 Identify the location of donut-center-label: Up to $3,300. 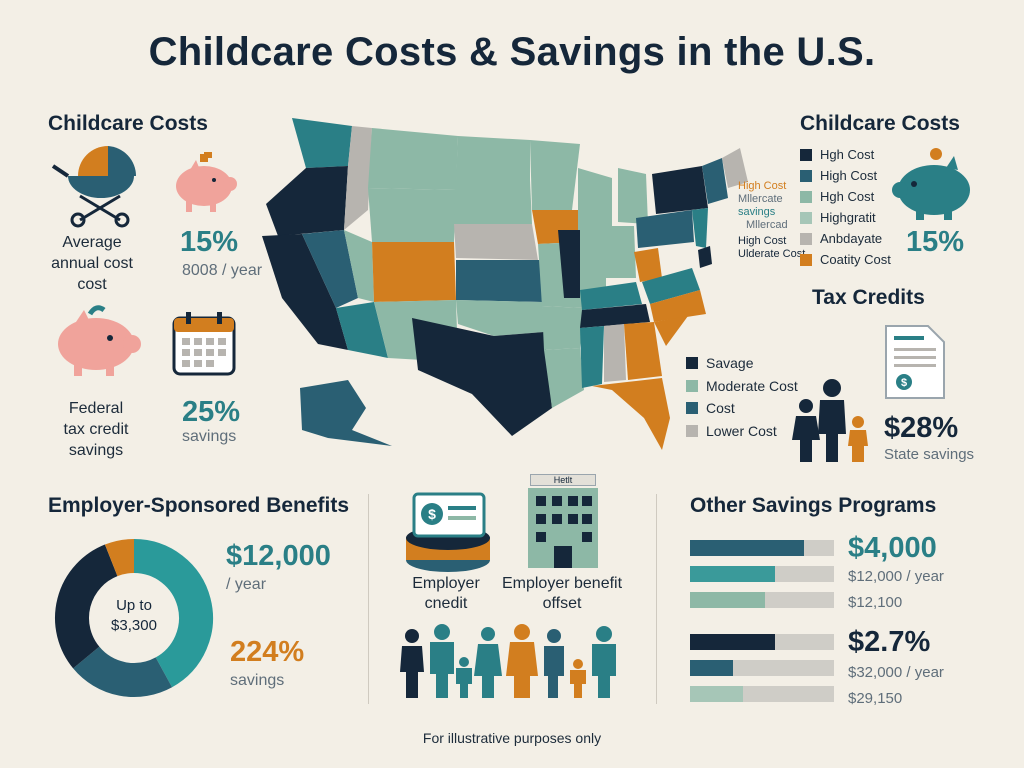
(134, 616).